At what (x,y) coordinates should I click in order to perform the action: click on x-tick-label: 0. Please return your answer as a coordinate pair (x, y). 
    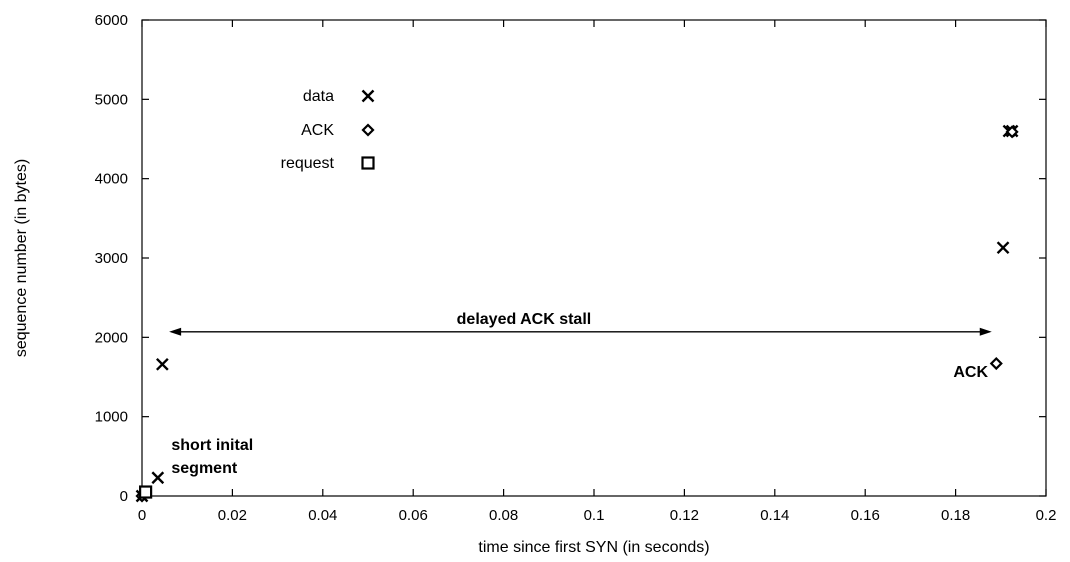
    Looking at the image, I should click on (142, 515).